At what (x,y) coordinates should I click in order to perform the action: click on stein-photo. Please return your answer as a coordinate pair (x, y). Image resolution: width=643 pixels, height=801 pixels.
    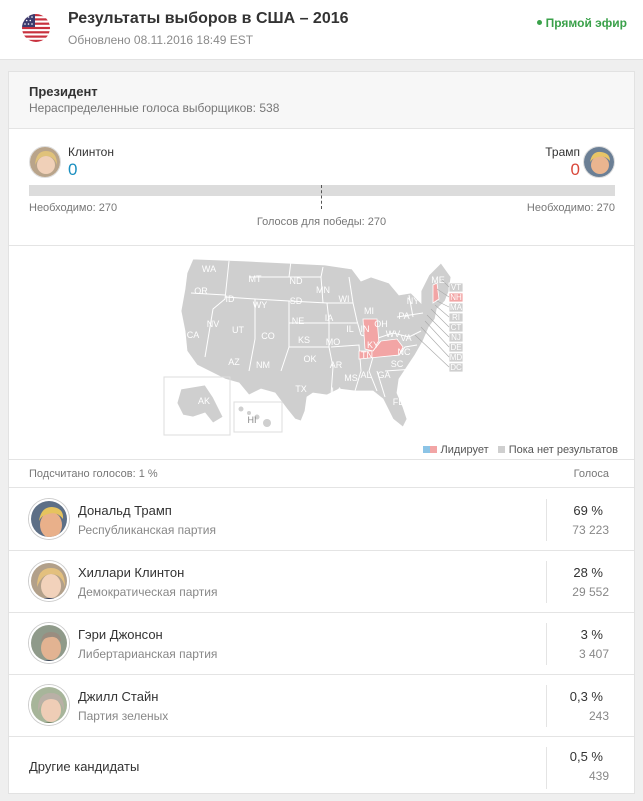
    Looking at the image, I should click on (49, 705).